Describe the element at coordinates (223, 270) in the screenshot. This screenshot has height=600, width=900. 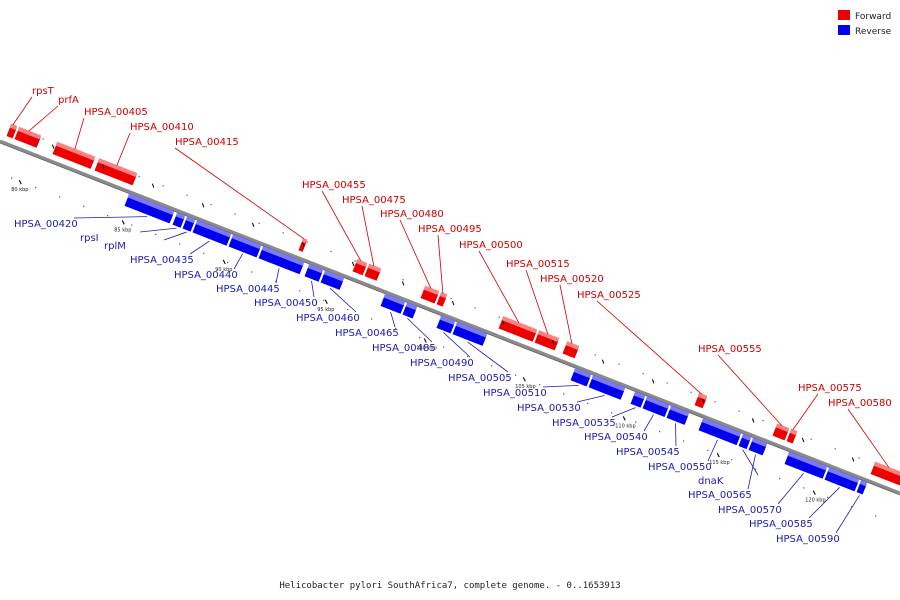
I see `scale-tick-label: 90 kbp` at that location.